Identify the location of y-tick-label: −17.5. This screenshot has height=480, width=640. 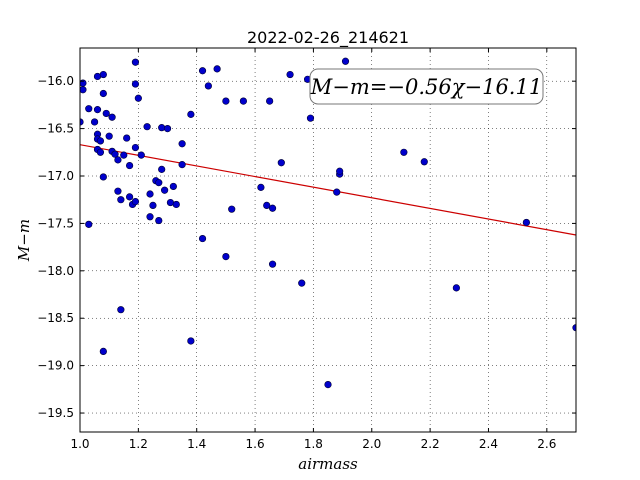
(55, 223).